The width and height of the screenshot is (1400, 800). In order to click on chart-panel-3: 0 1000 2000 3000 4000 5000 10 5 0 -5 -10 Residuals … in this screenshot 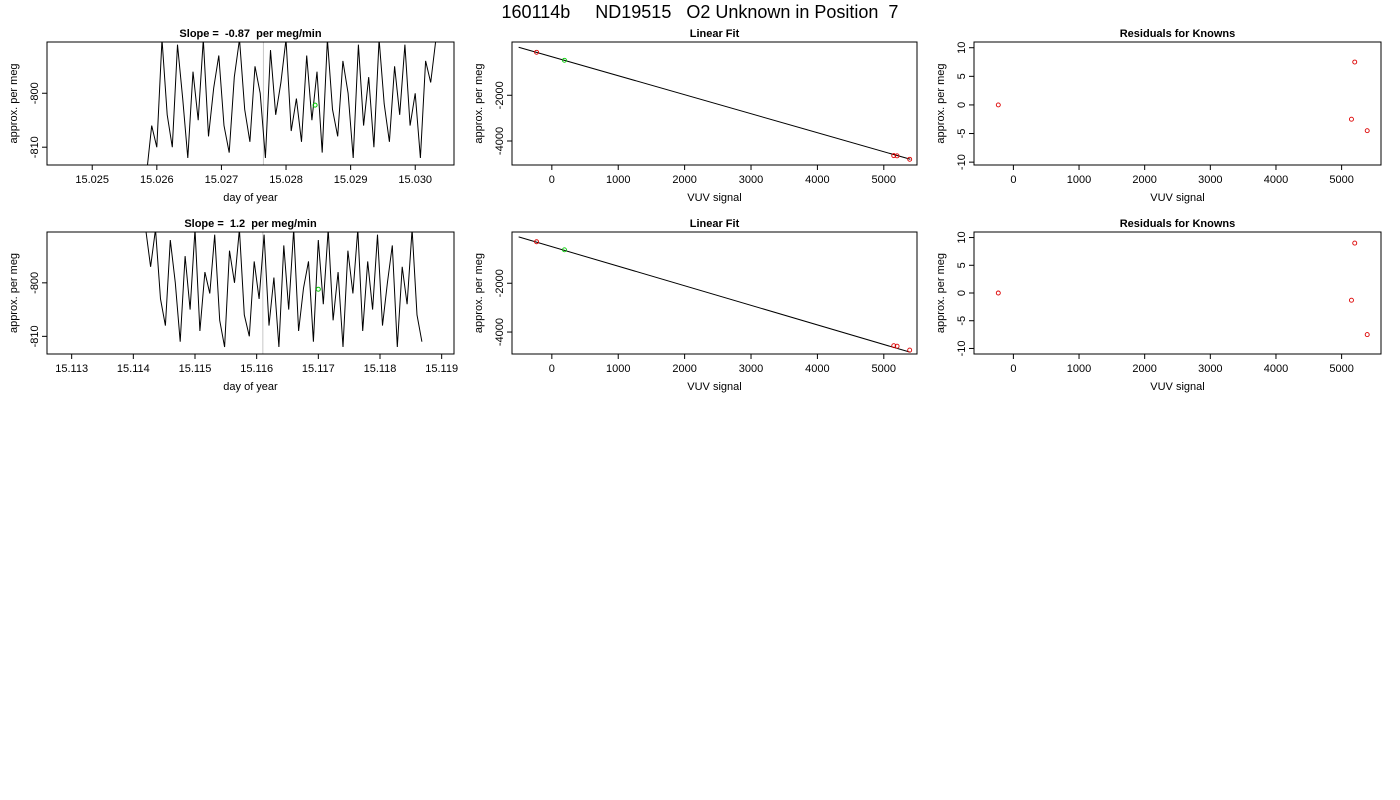, I will do `click(1158, 116)`.